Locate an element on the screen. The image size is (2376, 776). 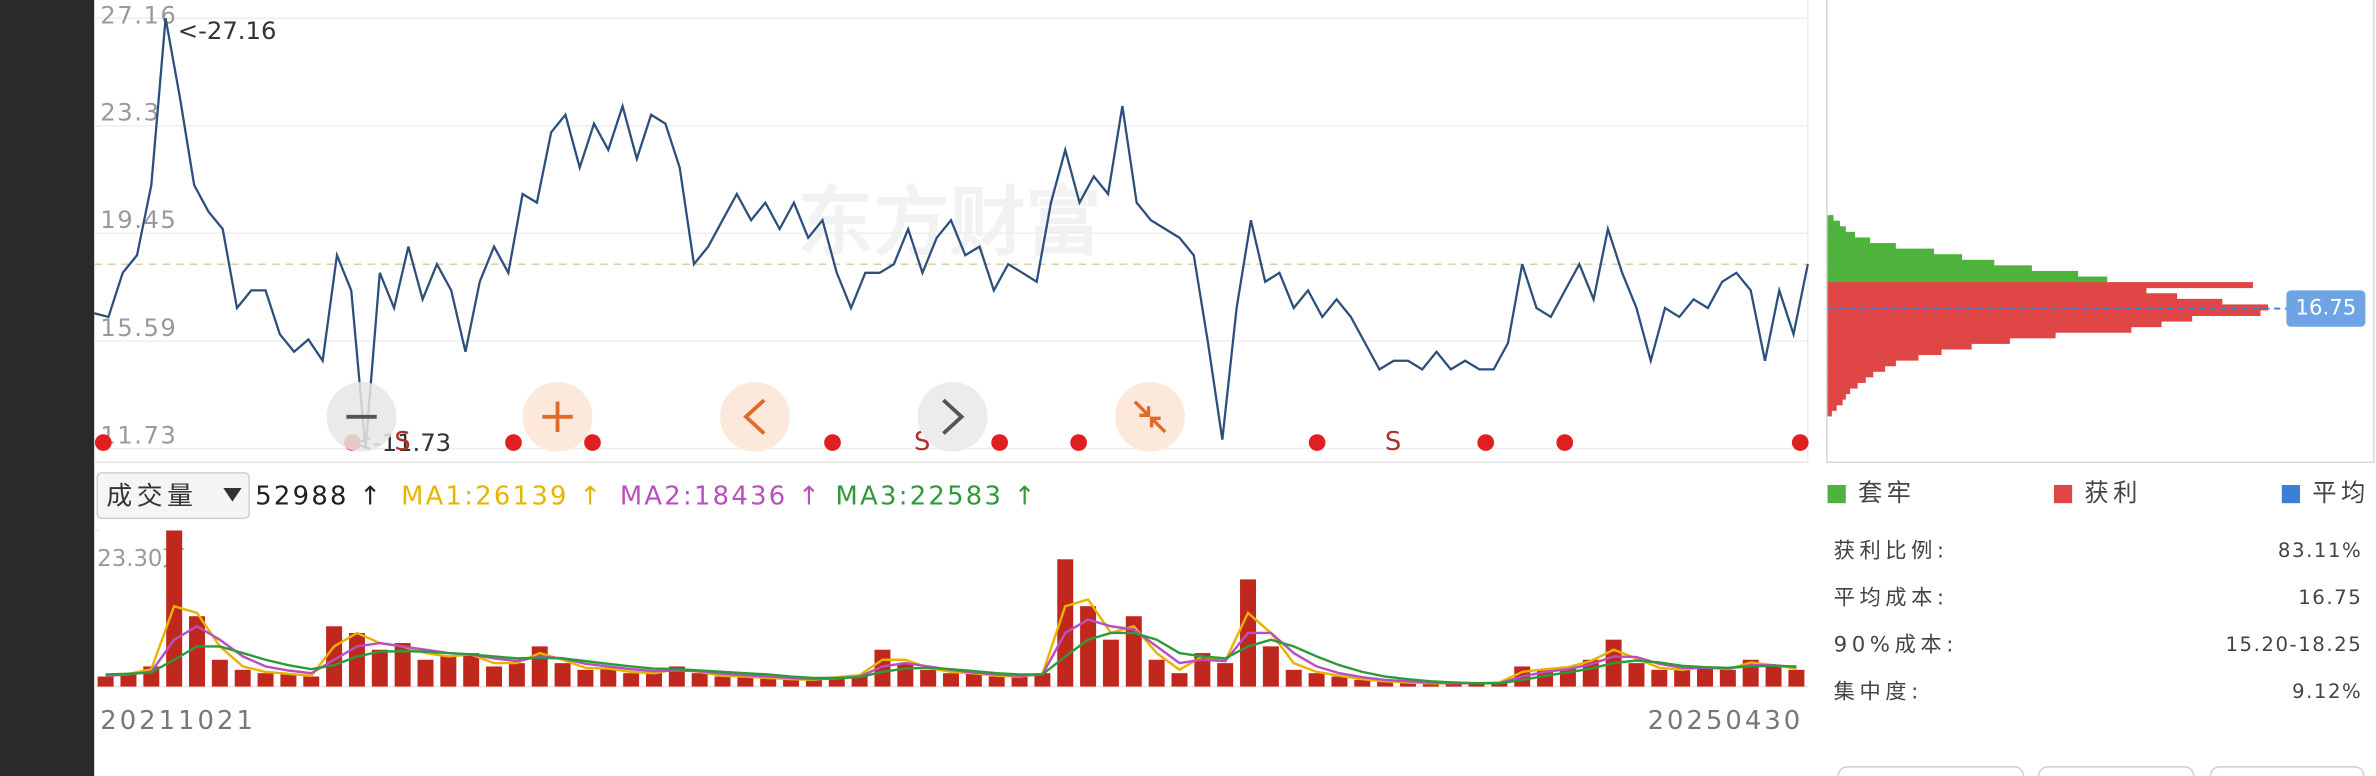
prev-button is located at coordinates (755, 416).